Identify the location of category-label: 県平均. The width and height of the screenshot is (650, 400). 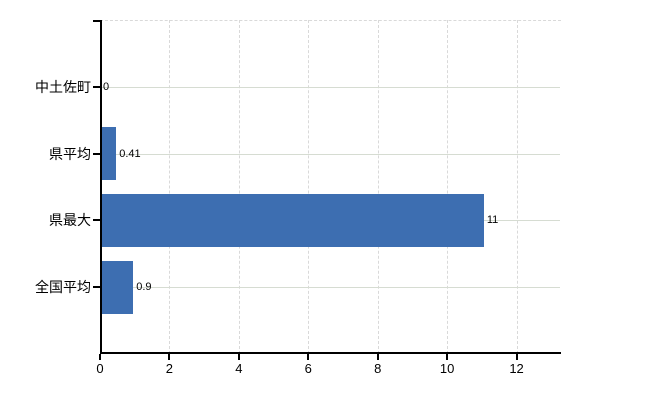
(70, 153).